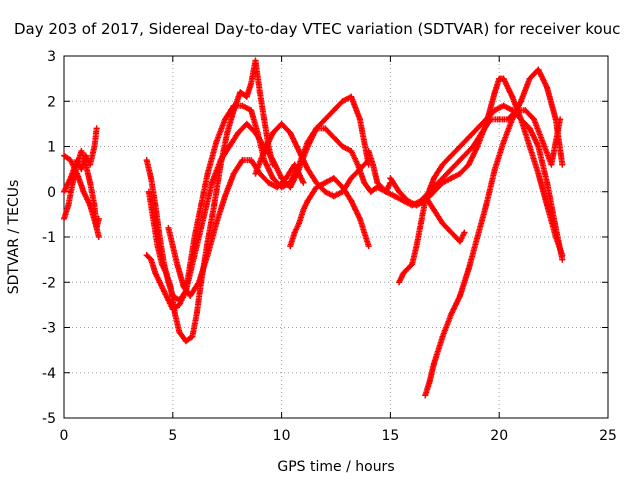 The image size is (640, 480). What do you see at coordinates (379, 171) in the screenshot?
I see `series-s14` at bounding box center [379, 171].